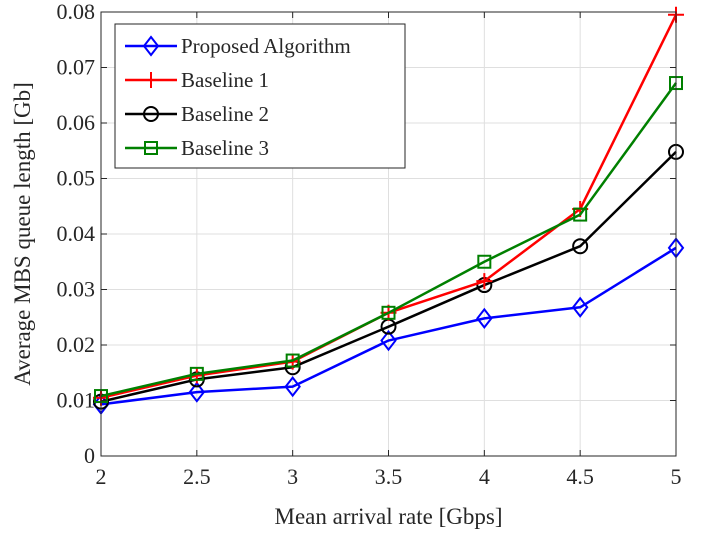 This screenshot has width=702, height=538. I want to click on legend-label: Proposed Algorithm, so click(266, 46).